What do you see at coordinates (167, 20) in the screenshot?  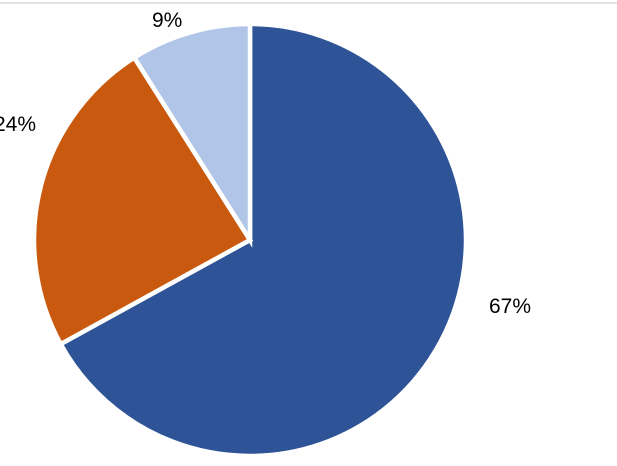 I see `data-label-9: 9%` at bounding box center [167, 20].